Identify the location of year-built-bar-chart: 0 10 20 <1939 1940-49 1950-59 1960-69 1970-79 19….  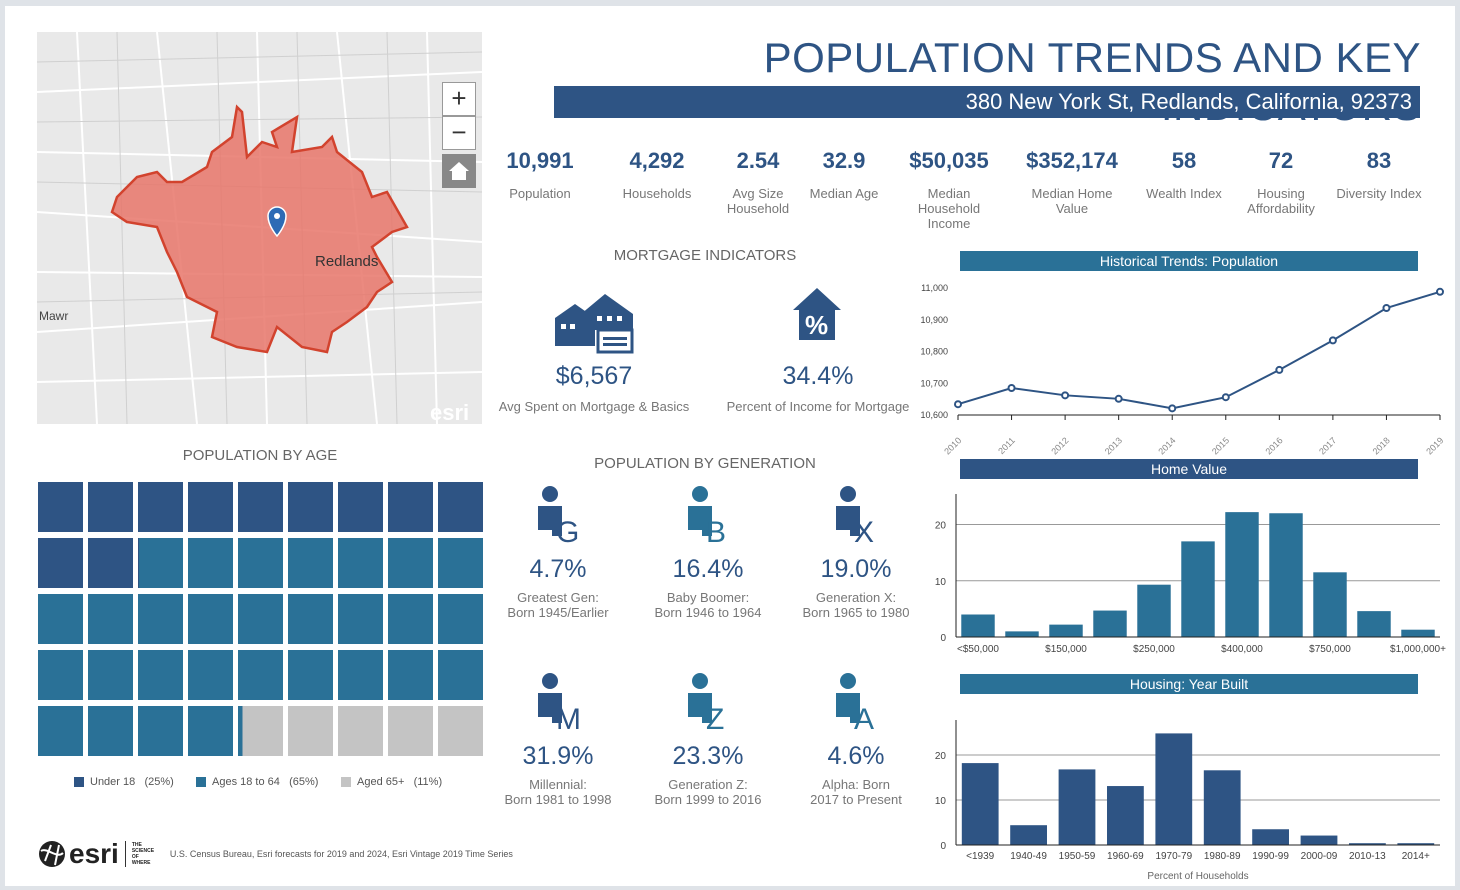
(1187, 801).